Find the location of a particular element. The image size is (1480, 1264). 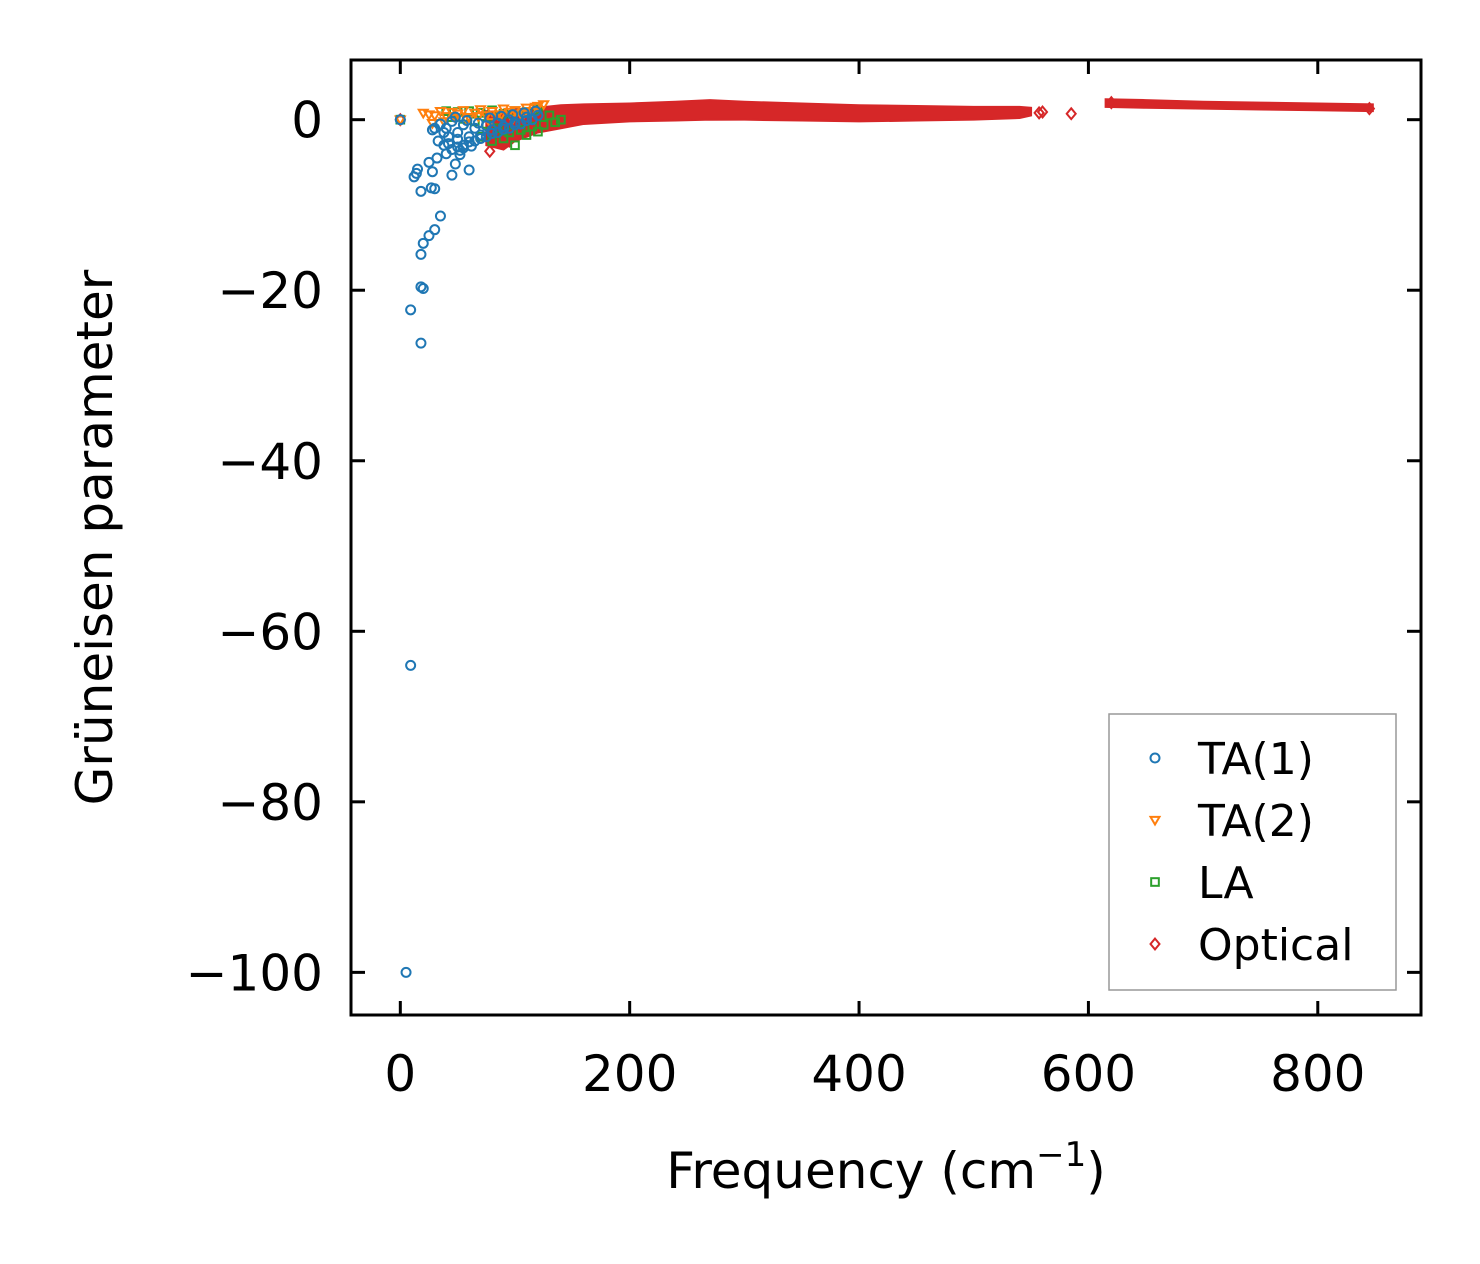

legend-marker-ta2 is located at coordinates (1155, 821).